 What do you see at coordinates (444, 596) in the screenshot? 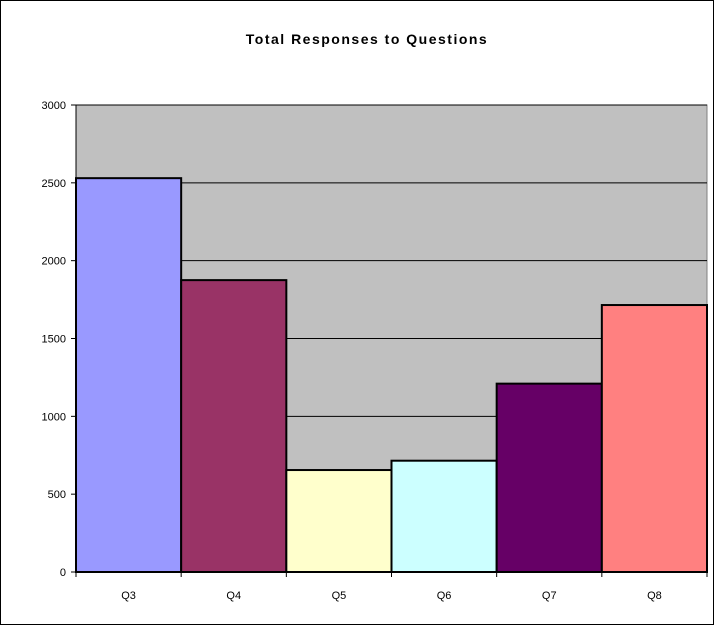
I see `x-tick-label: Q6` at bounding box center [444, 596].